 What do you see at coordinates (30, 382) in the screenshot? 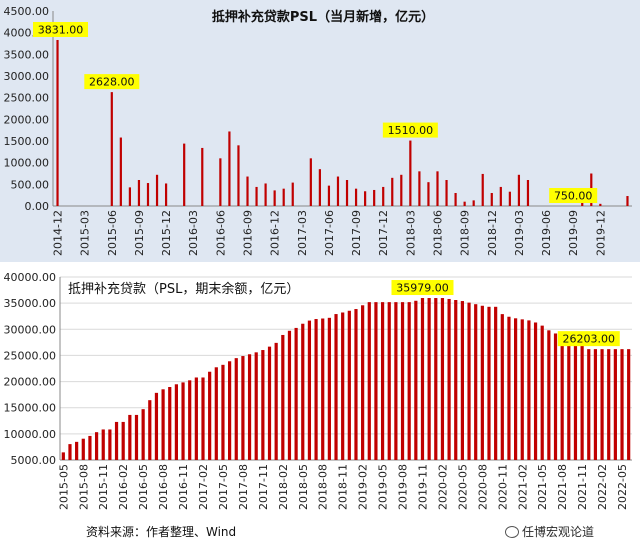
I see `y-tick-label: 20000.00` at bounding box center [30, 382].